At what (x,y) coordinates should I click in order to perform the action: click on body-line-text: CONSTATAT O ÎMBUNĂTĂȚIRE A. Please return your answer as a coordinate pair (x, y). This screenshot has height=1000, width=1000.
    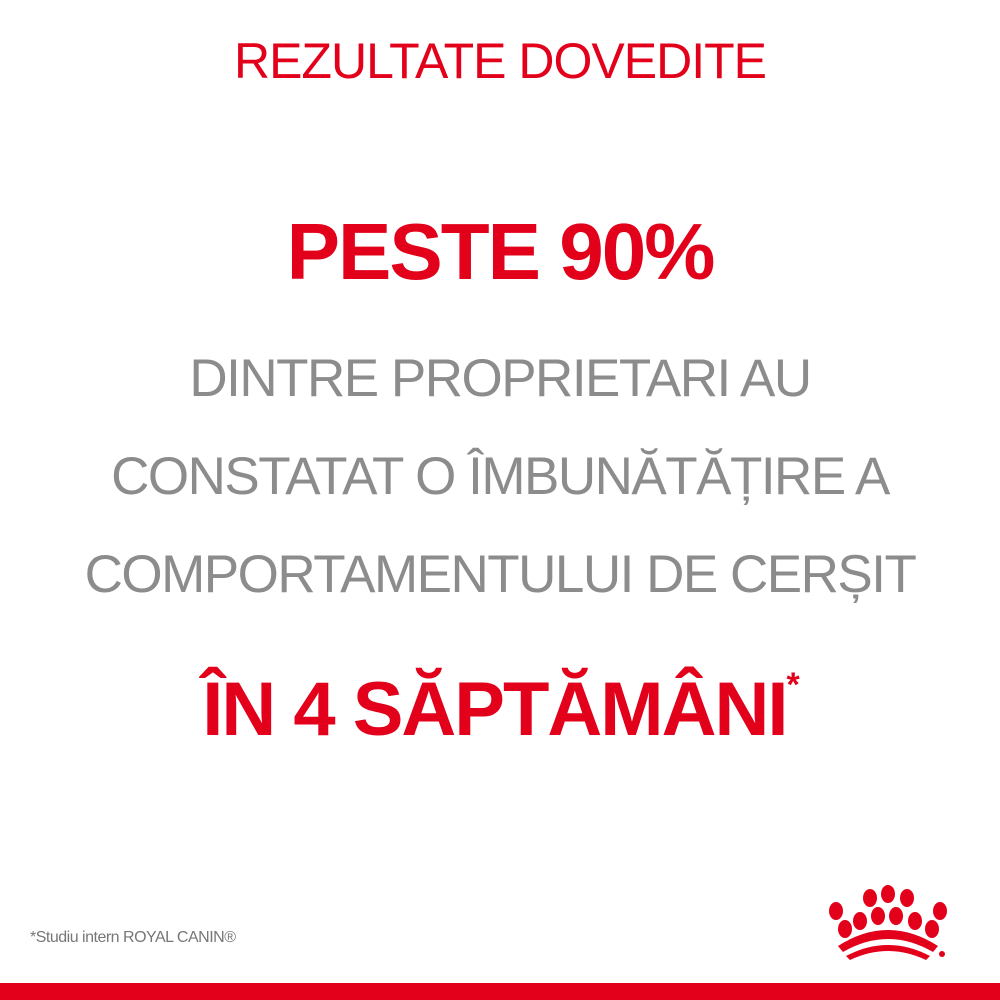
    Looking at the image, I should click on (500, 476).